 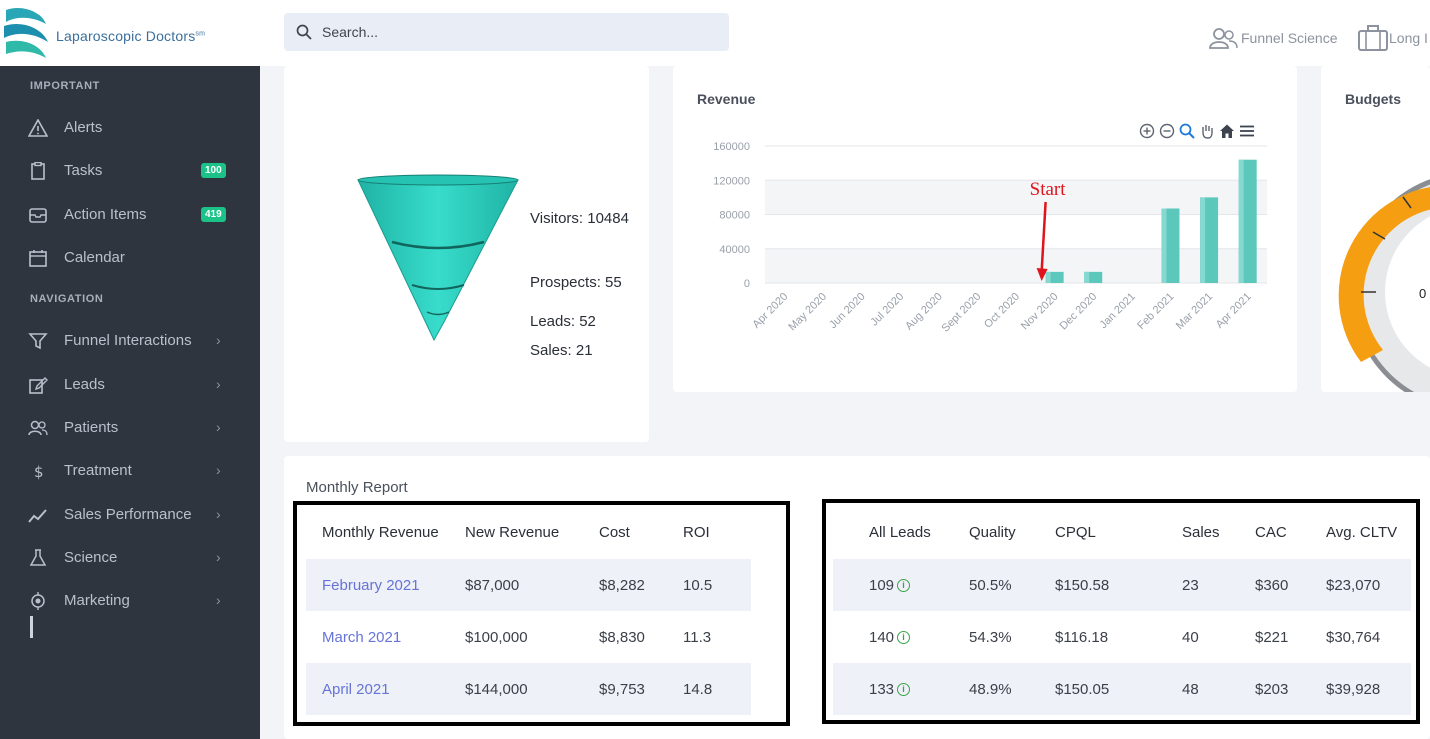 I want to click on sidebar-item-marketing: Marketing ›, so click(x=130, y=601).